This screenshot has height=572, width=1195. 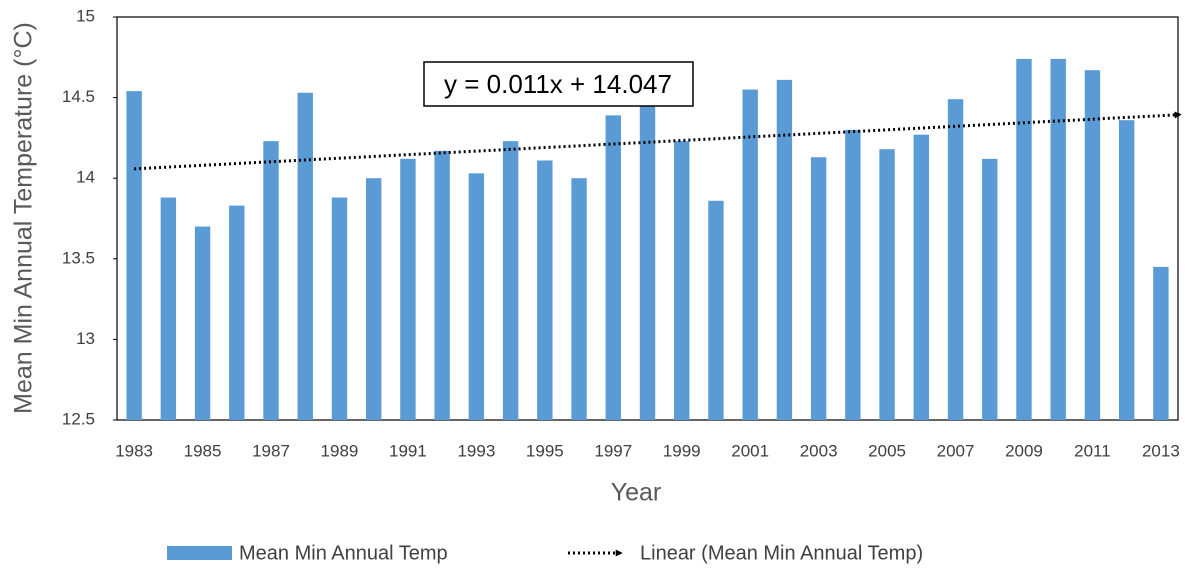 What do you see at coordinates (613, 450) in the screenshot?
I see `x-tick-label: 1997` at bounding box center [613, 450].